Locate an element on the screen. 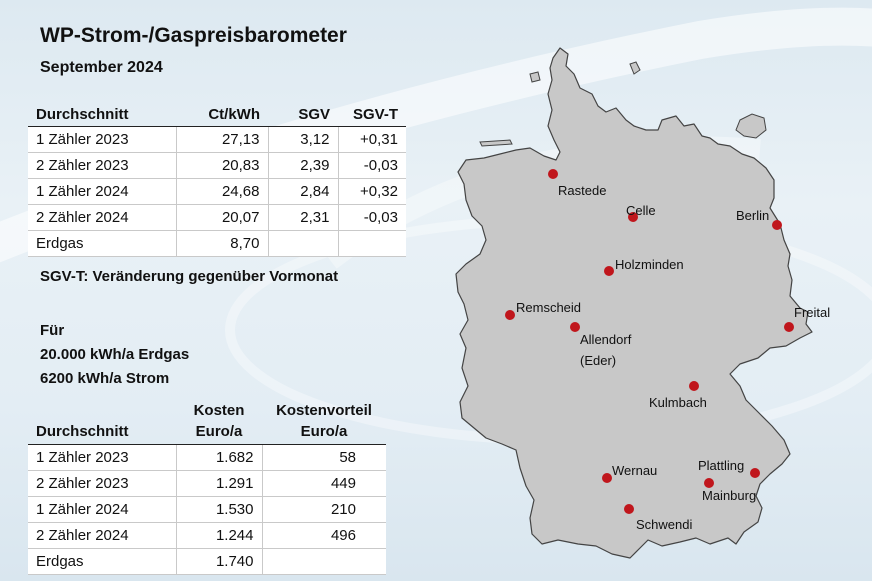 This screenshot has height=581, width=872. table-row: Erdgas 8,70 is located at coordinates (217, 243).